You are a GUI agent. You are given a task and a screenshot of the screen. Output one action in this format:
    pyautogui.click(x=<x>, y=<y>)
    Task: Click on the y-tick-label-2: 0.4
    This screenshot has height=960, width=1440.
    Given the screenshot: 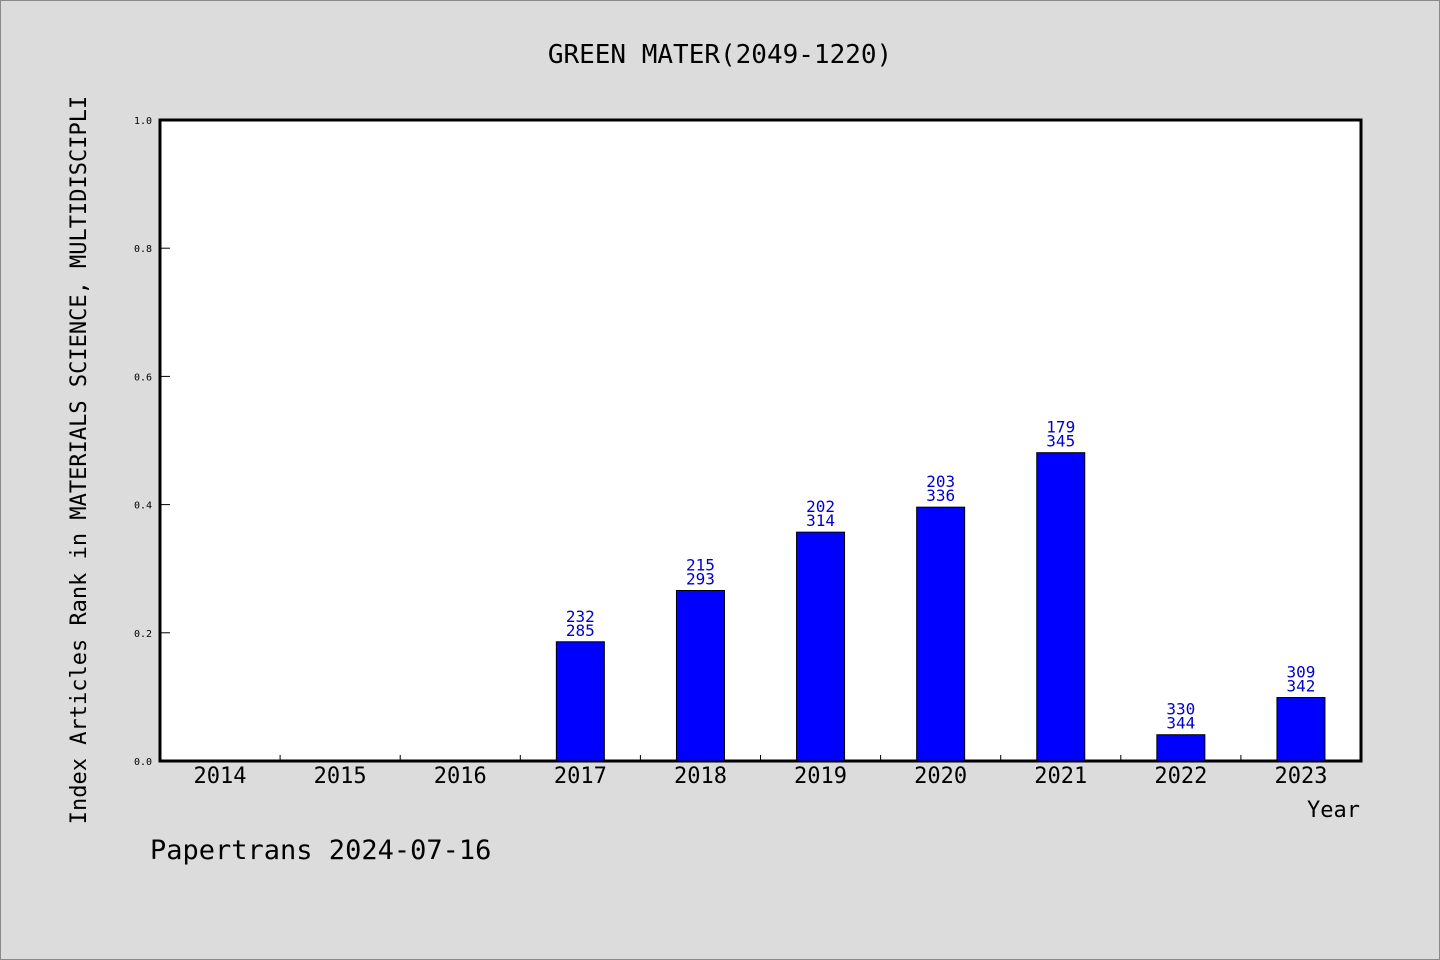 What is the action you would take?
    pyautogui.click(x=143, y=506)
    